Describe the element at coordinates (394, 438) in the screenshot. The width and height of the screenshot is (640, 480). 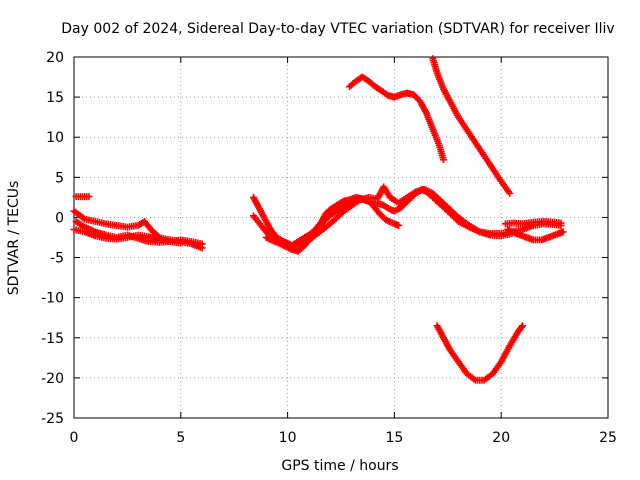
I see `x-tick-label: 15` at that location.